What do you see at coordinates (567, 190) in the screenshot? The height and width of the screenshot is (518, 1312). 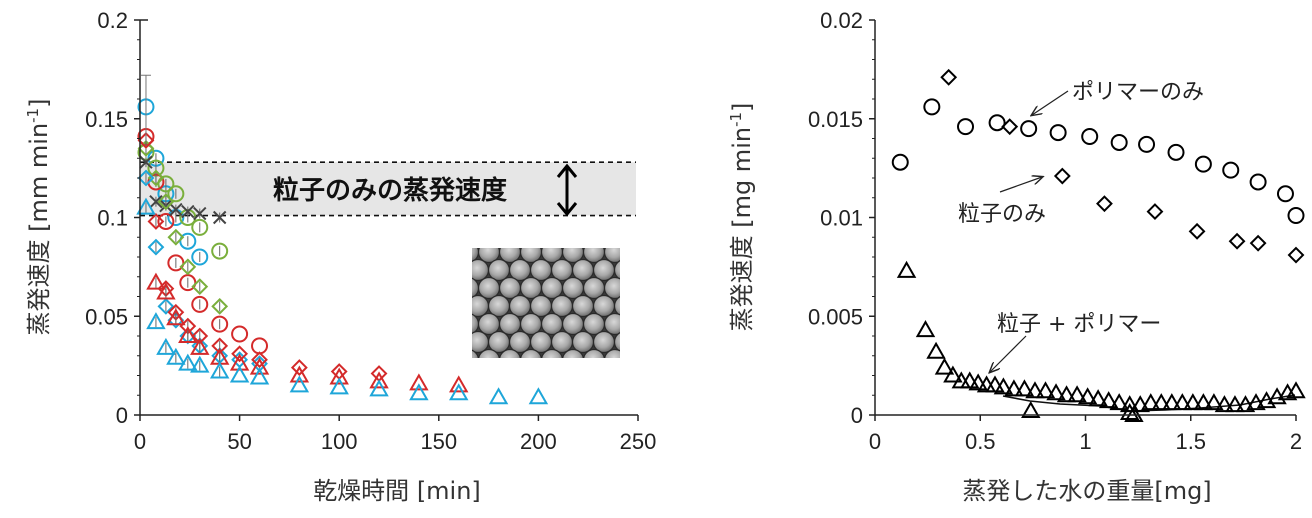 I see `band-double-arrow` at bounding box center [567, 190].